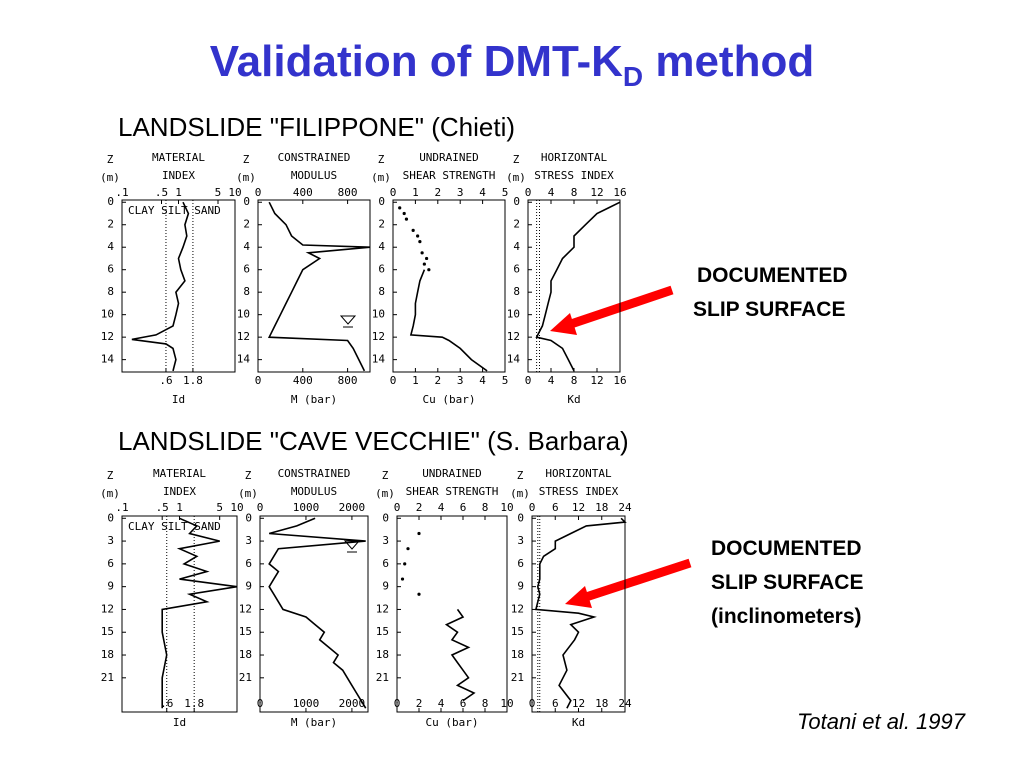 This screenshot has height=768, width=1024. What do you see at coordinates (179, 491) in the screenshot?
I see `panel-title: INDEX` at bounding box center [179, 491].